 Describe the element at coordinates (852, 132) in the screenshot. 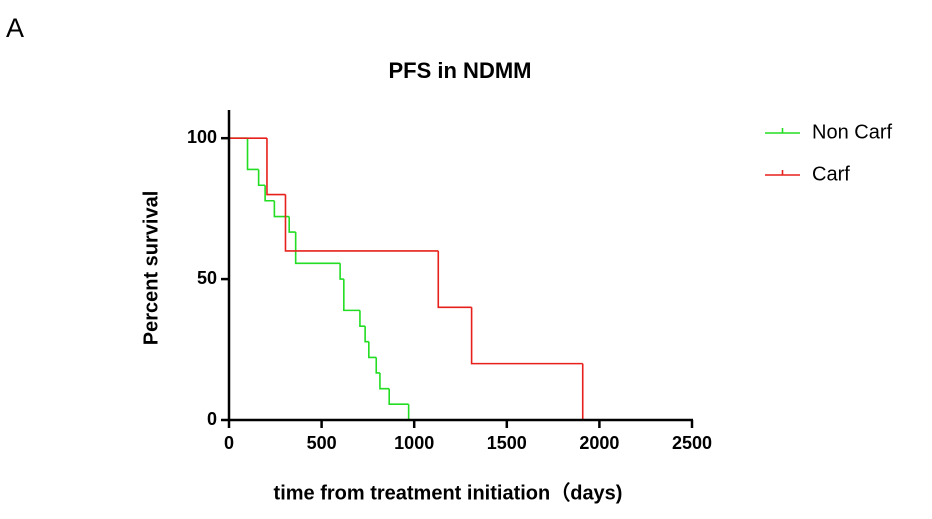

I see `legend-label: Non Carf` at that location.